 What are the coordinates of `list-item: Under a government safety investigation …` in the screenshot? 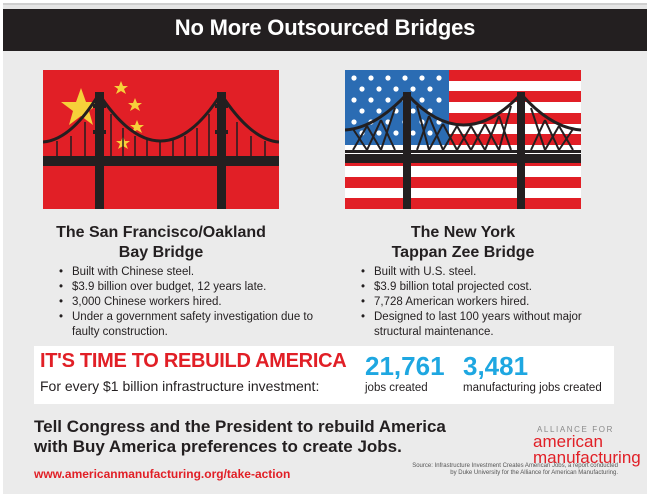 It's located at (186, 325).